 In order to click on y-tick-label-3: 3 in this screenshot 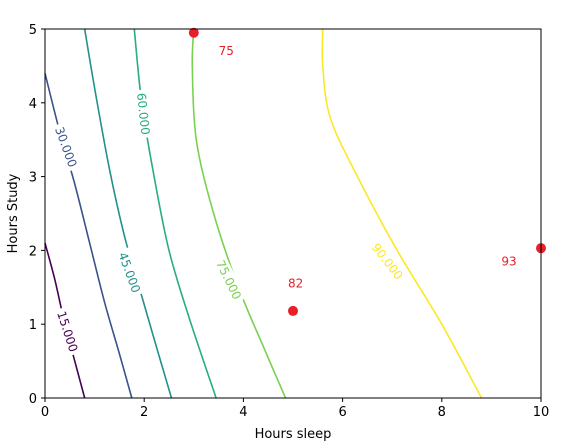, I will do `click(33, 178)`.